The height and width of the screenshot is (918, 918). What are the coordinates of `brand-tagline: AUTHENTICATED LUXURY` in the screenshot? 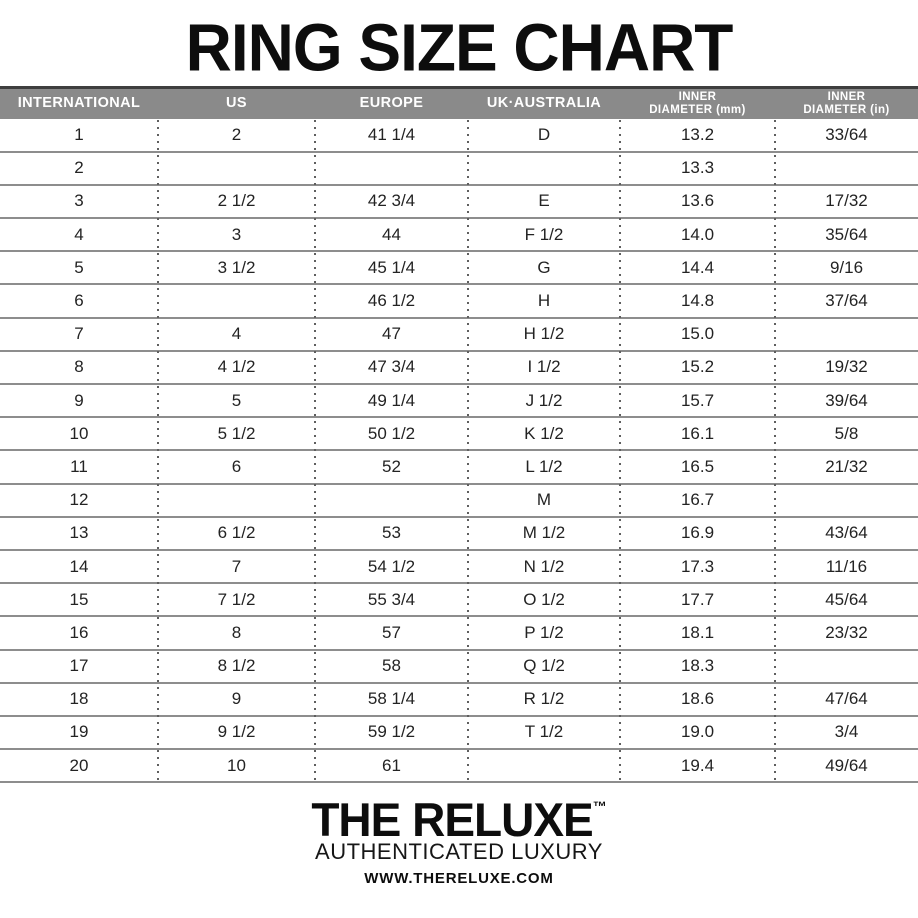 It's located at (459, 852).